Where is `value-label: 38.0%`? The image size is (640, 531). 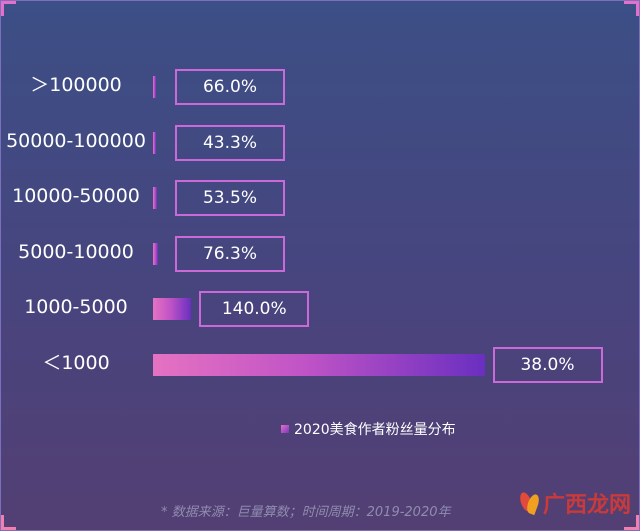 value-label: 38.0% is located at coordinates (547, 364).